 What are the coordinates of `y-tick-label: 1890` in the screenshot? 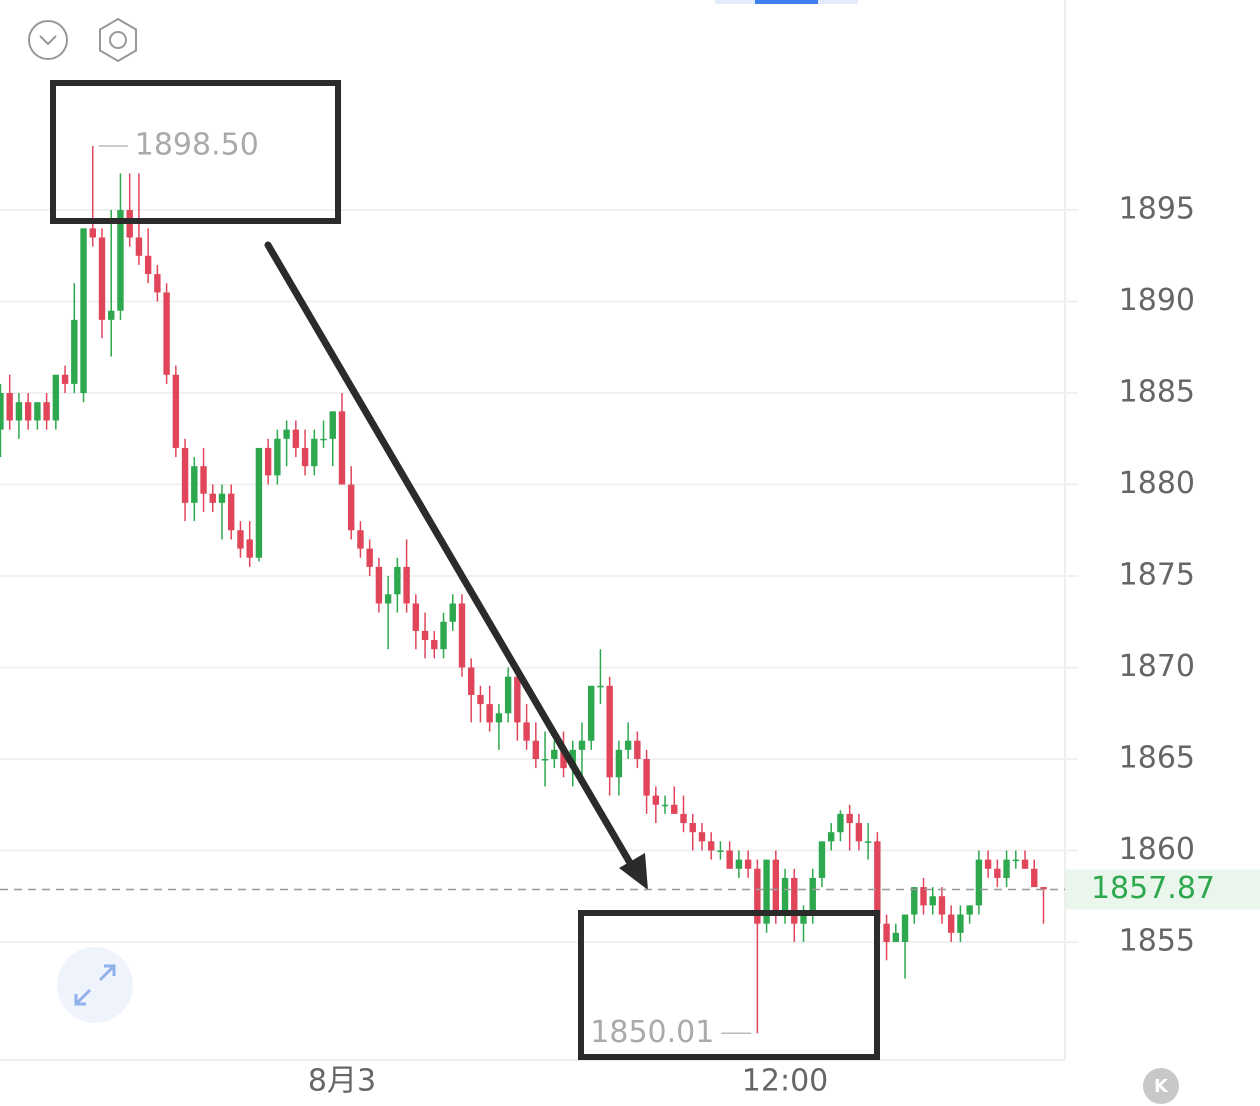 It's located at (1157, 300).